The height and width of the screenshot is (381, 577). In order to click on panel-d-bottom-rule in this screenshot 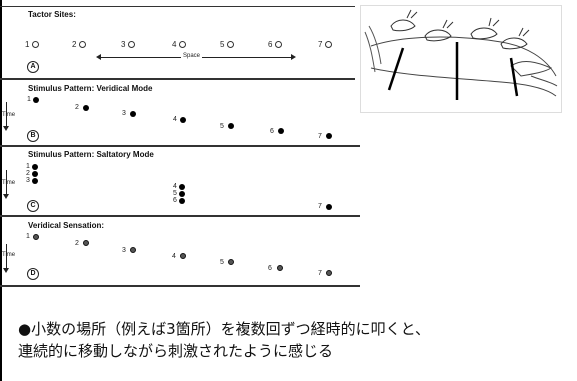, I will do `click(180, 286)`.